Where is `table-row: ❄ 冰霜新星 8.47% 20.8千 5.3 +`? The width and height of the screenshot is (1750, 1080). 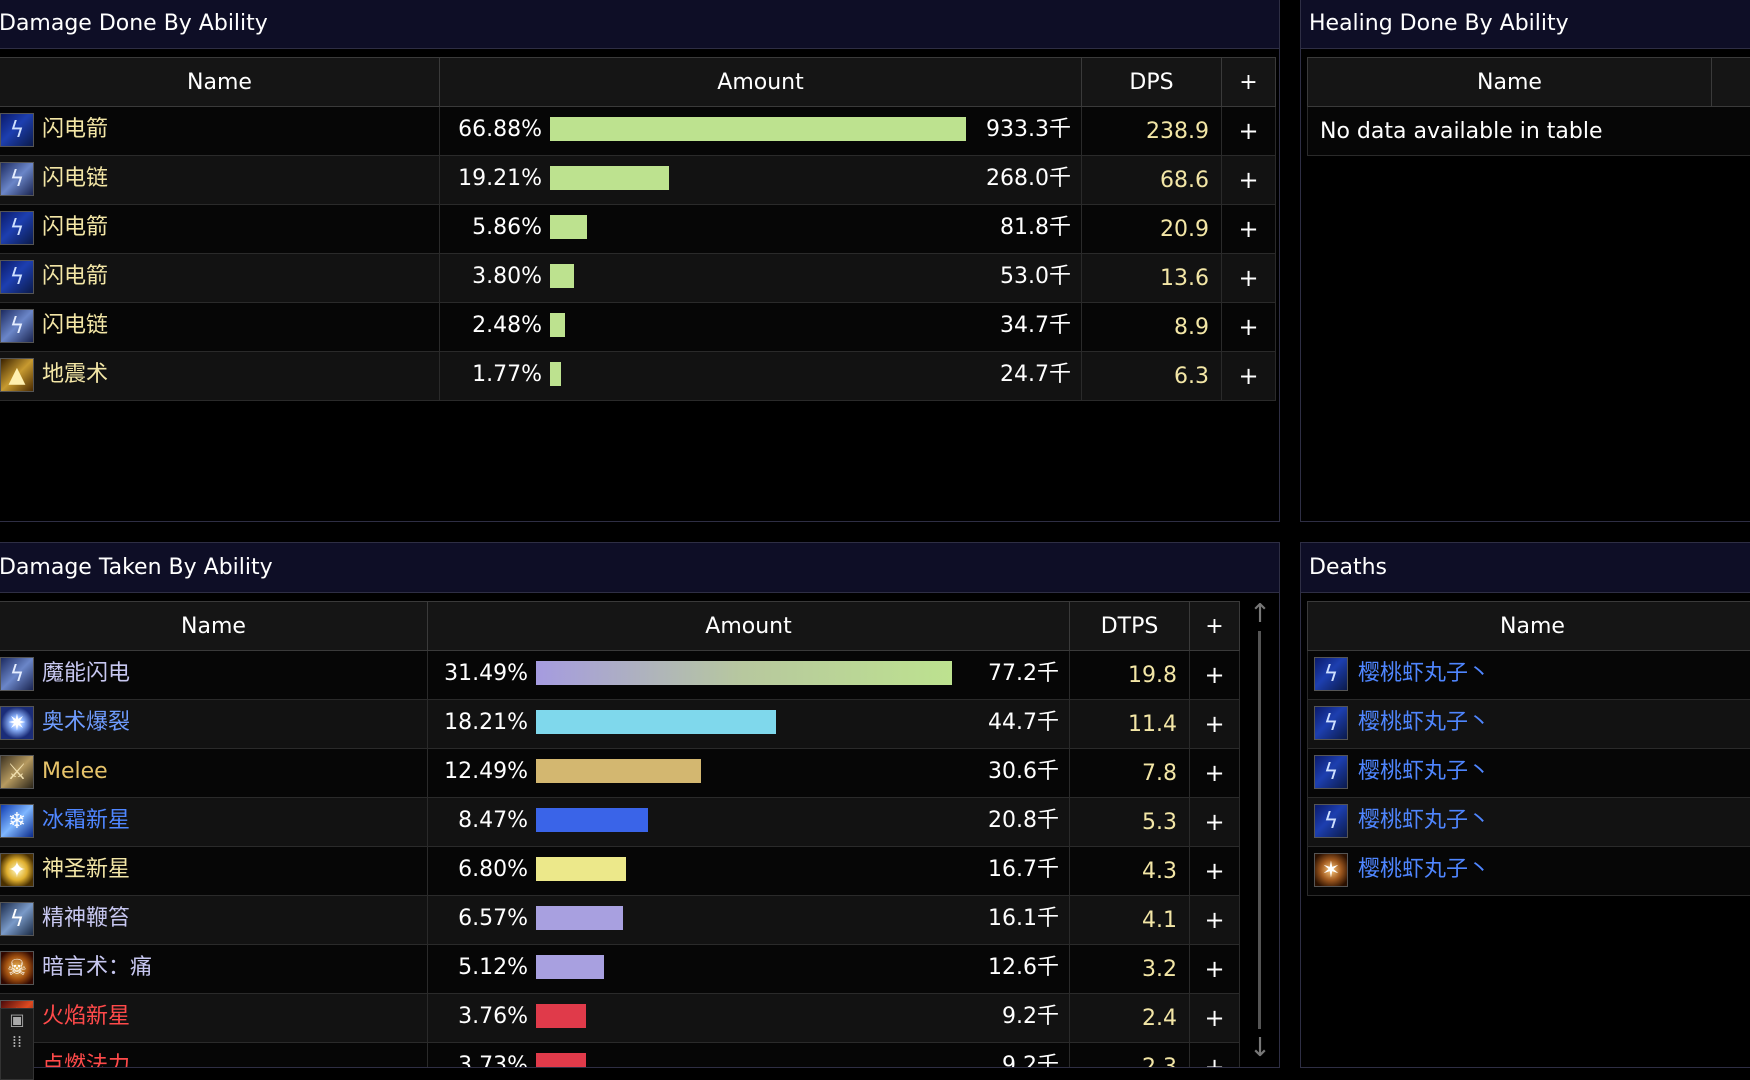 table-row: ❄ 冰霜新星 8.47% 20.8千 5.3 + is located at coordinates (620, 822).